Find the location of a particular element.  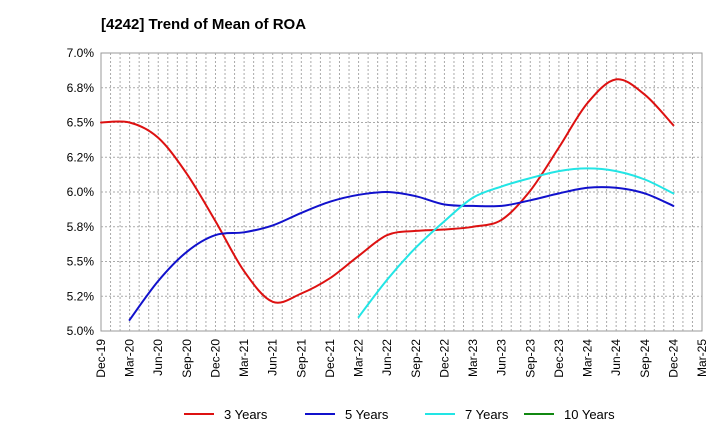

x-tick-label: Dec-24 is located at coordinates (673, 358).